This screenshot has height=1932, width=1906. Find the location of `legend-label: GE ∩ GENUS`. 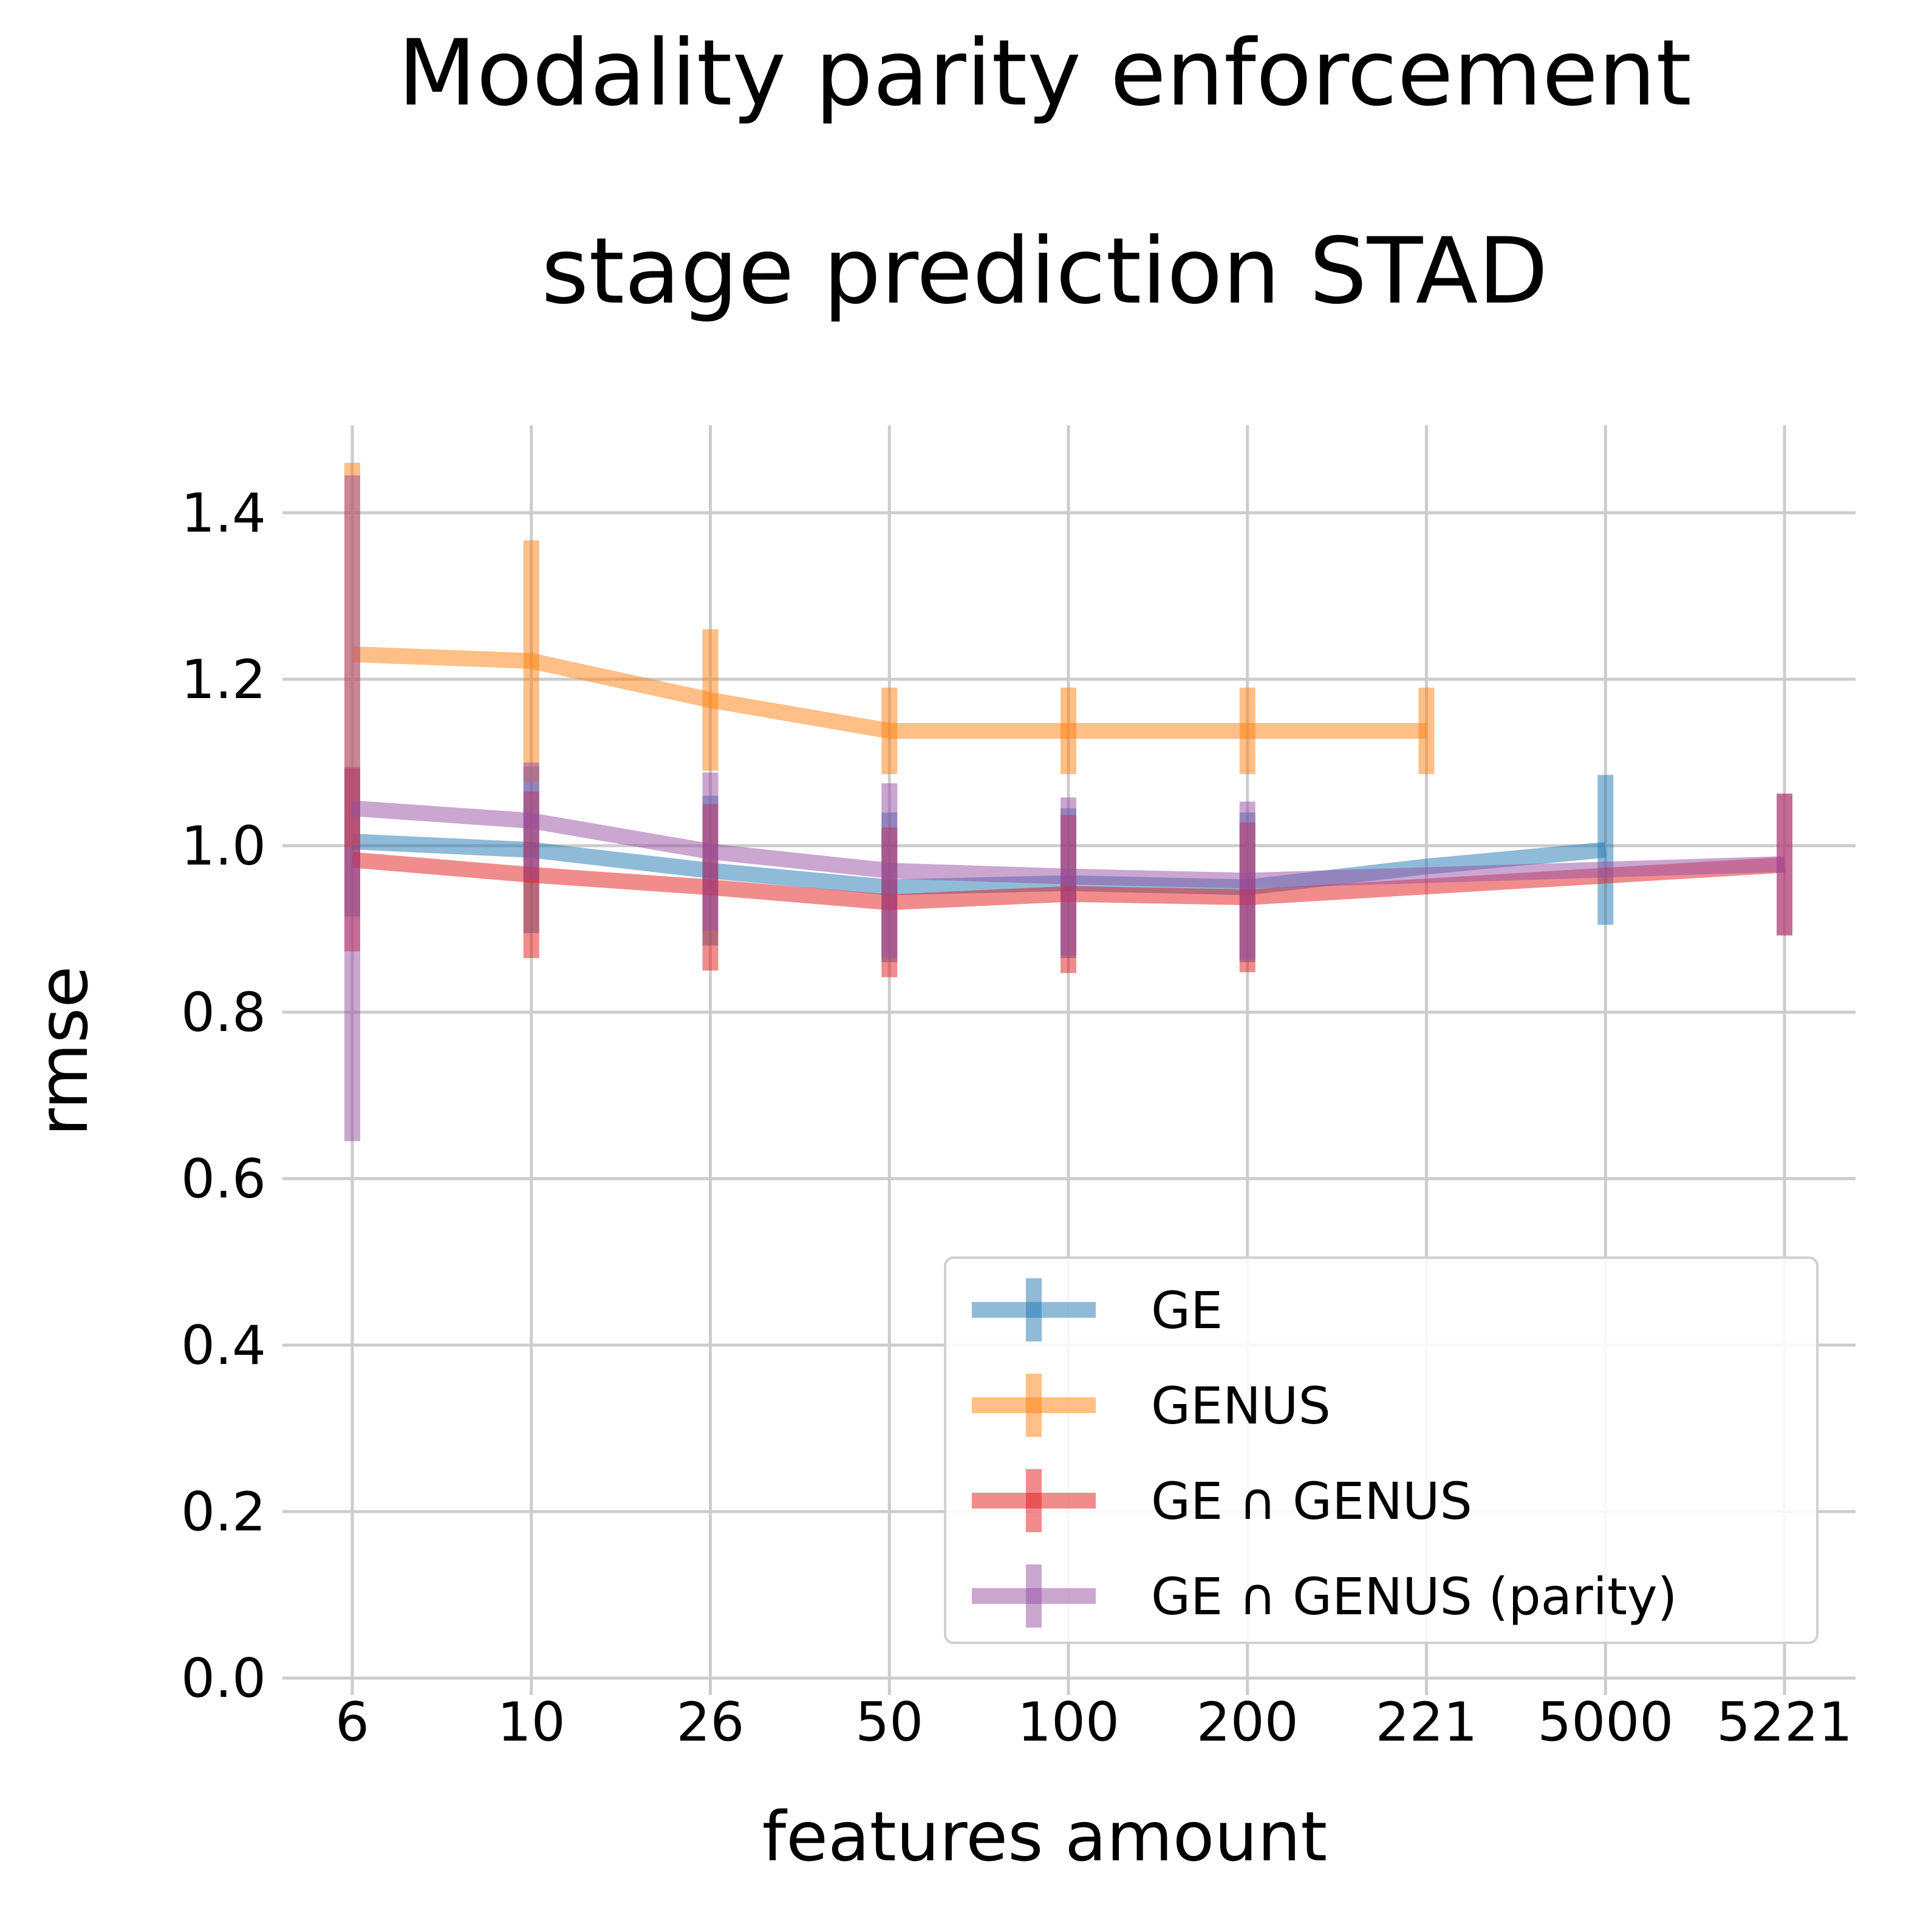

legend-label: GE ∩ GENUS is located at coordinates (1312, 1501).